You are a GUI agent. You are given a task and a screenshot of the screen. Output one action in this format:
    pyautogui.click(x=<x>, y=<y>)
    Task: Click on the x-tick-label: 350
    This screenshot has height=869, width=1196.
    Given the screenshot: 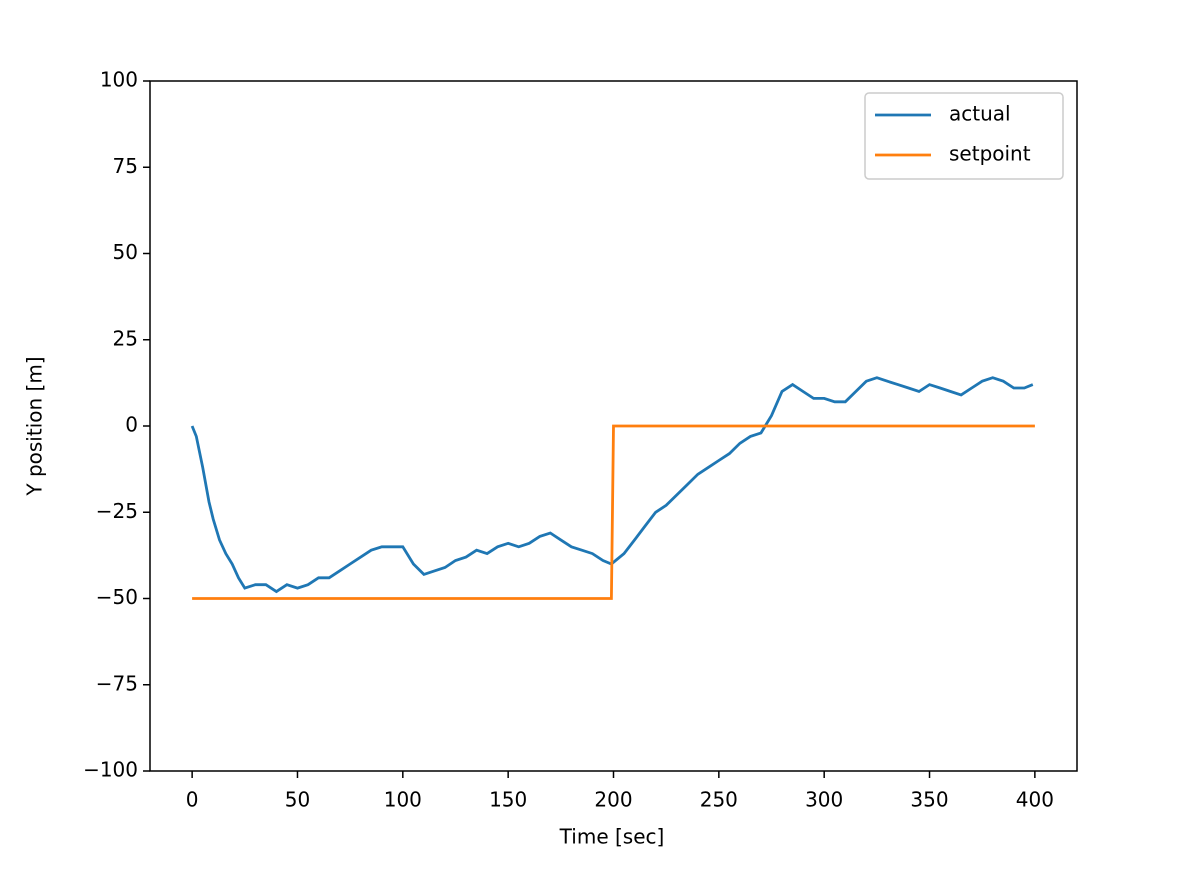 What is the action you would take?
    pyautogui.click(x=929, y=800)
    